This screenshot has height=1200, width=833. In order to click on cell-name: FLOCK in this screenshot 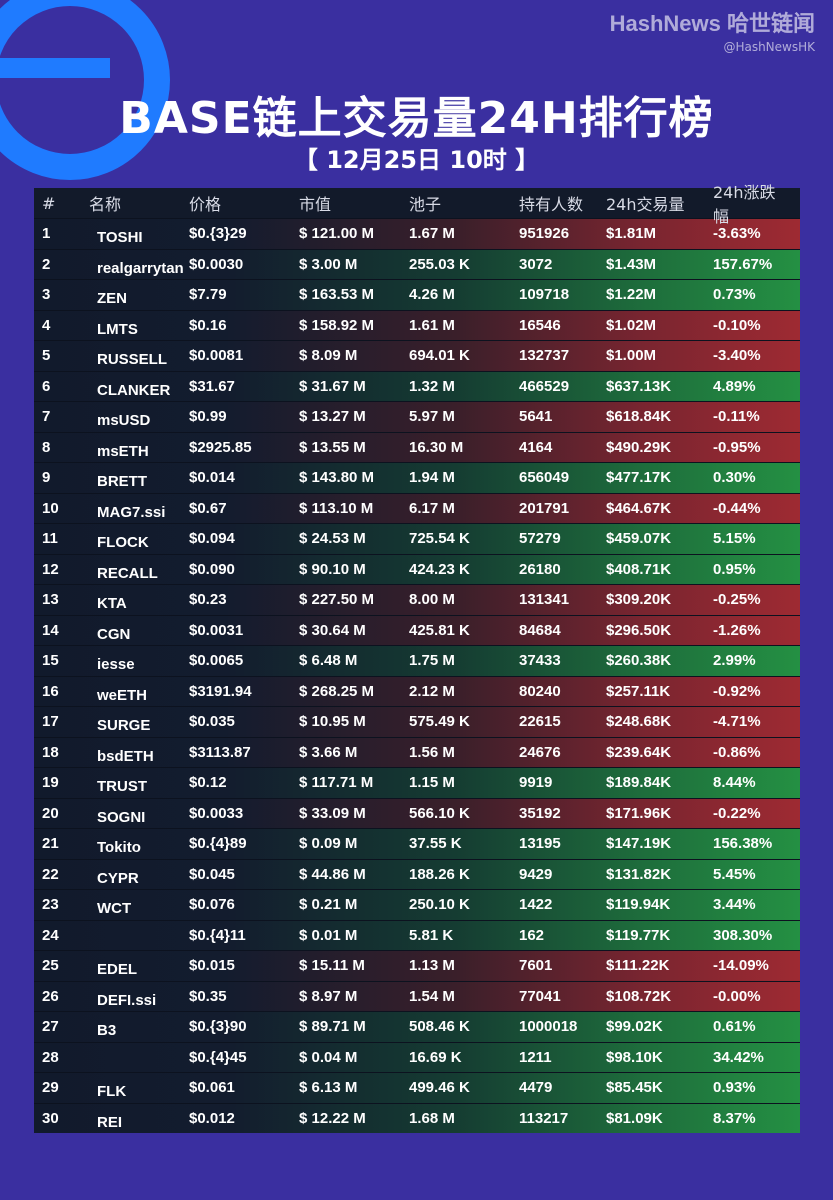, I will do `click(123, 543)`.